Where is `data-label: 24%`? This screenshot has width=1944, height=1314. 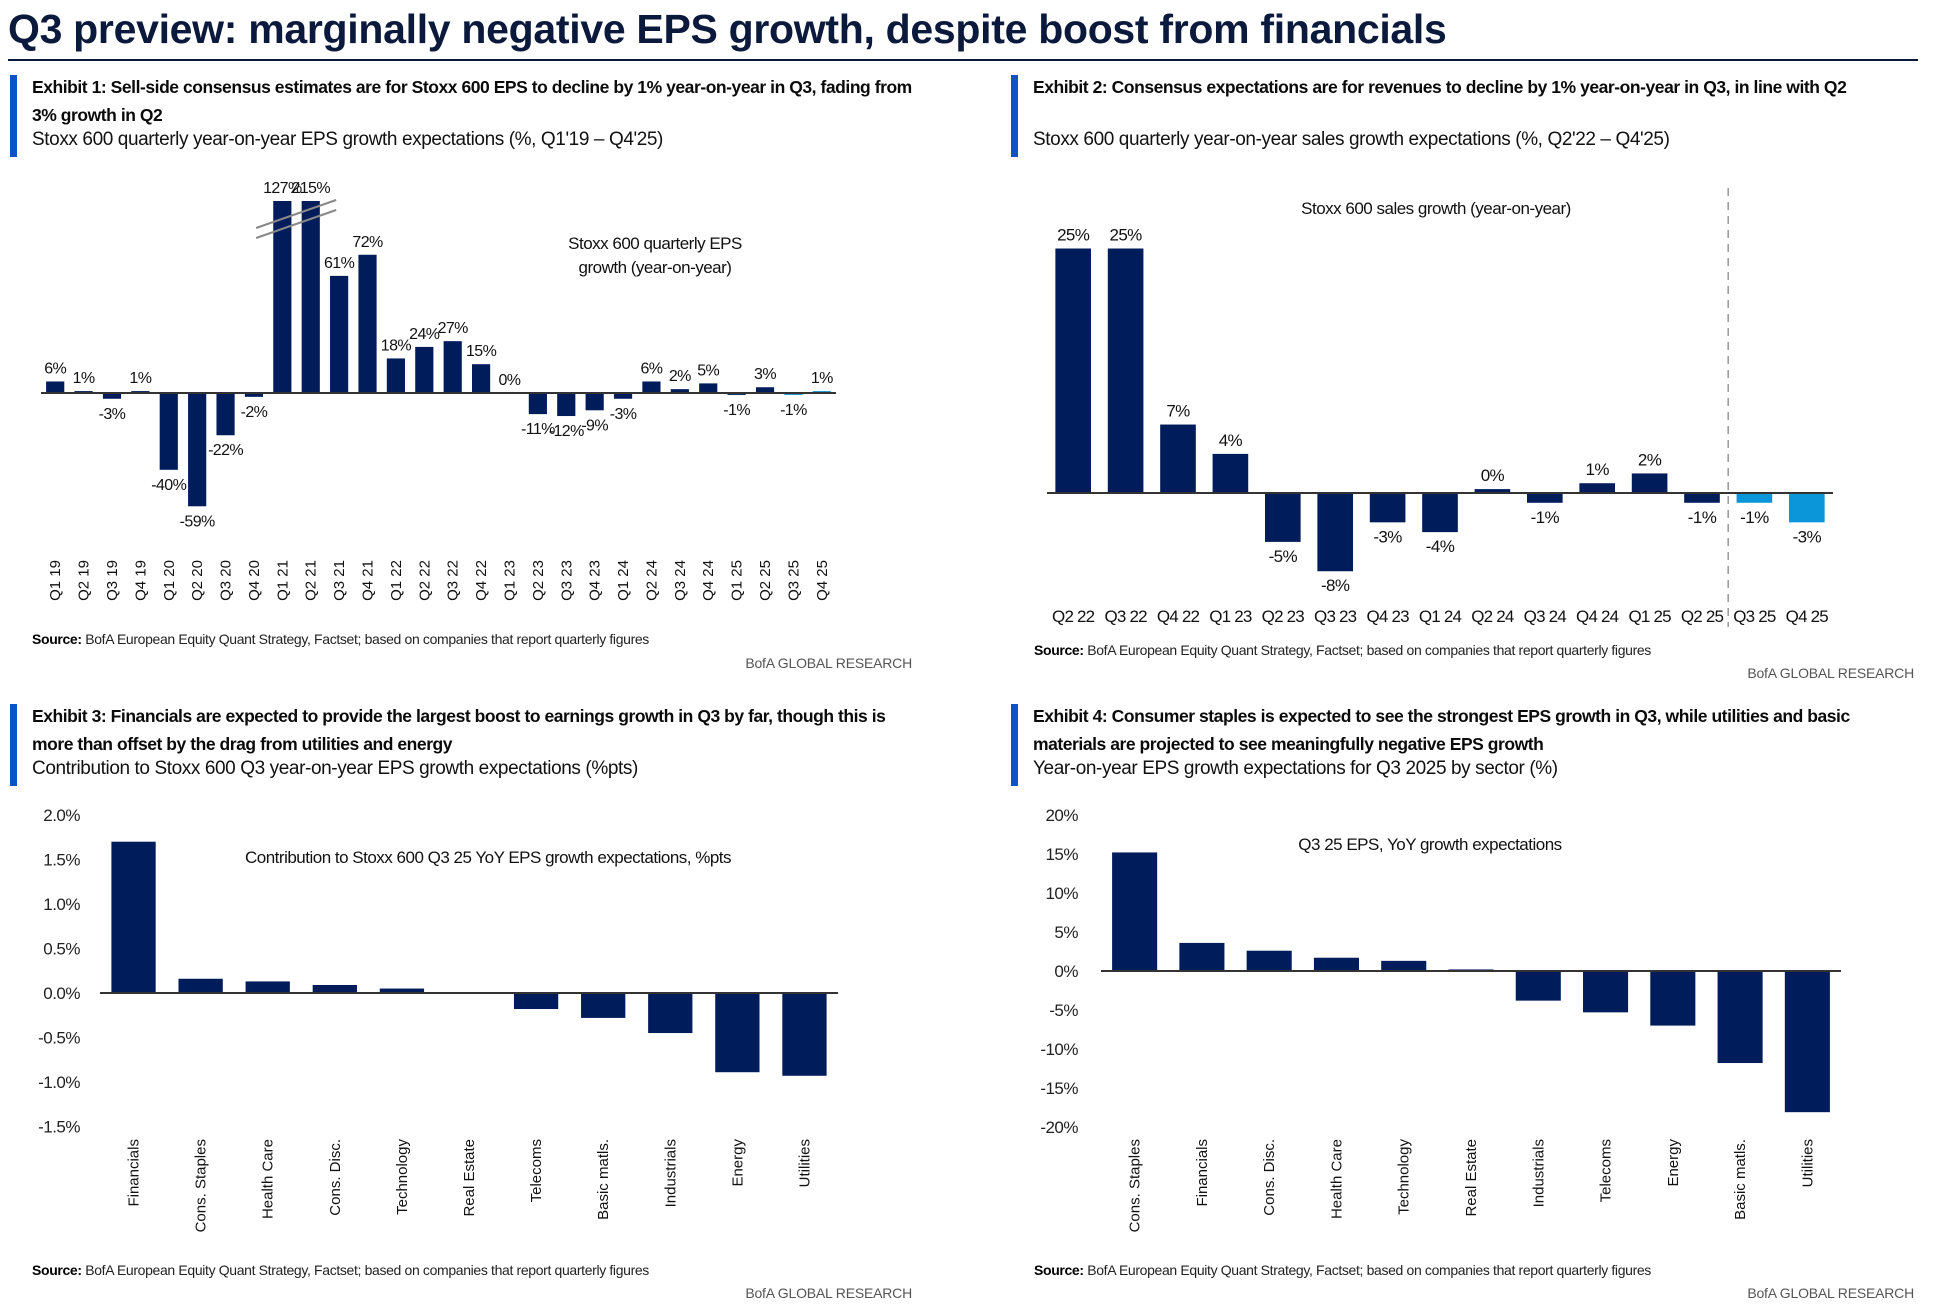
data-label: 24% is located at coordinates (424, 334).